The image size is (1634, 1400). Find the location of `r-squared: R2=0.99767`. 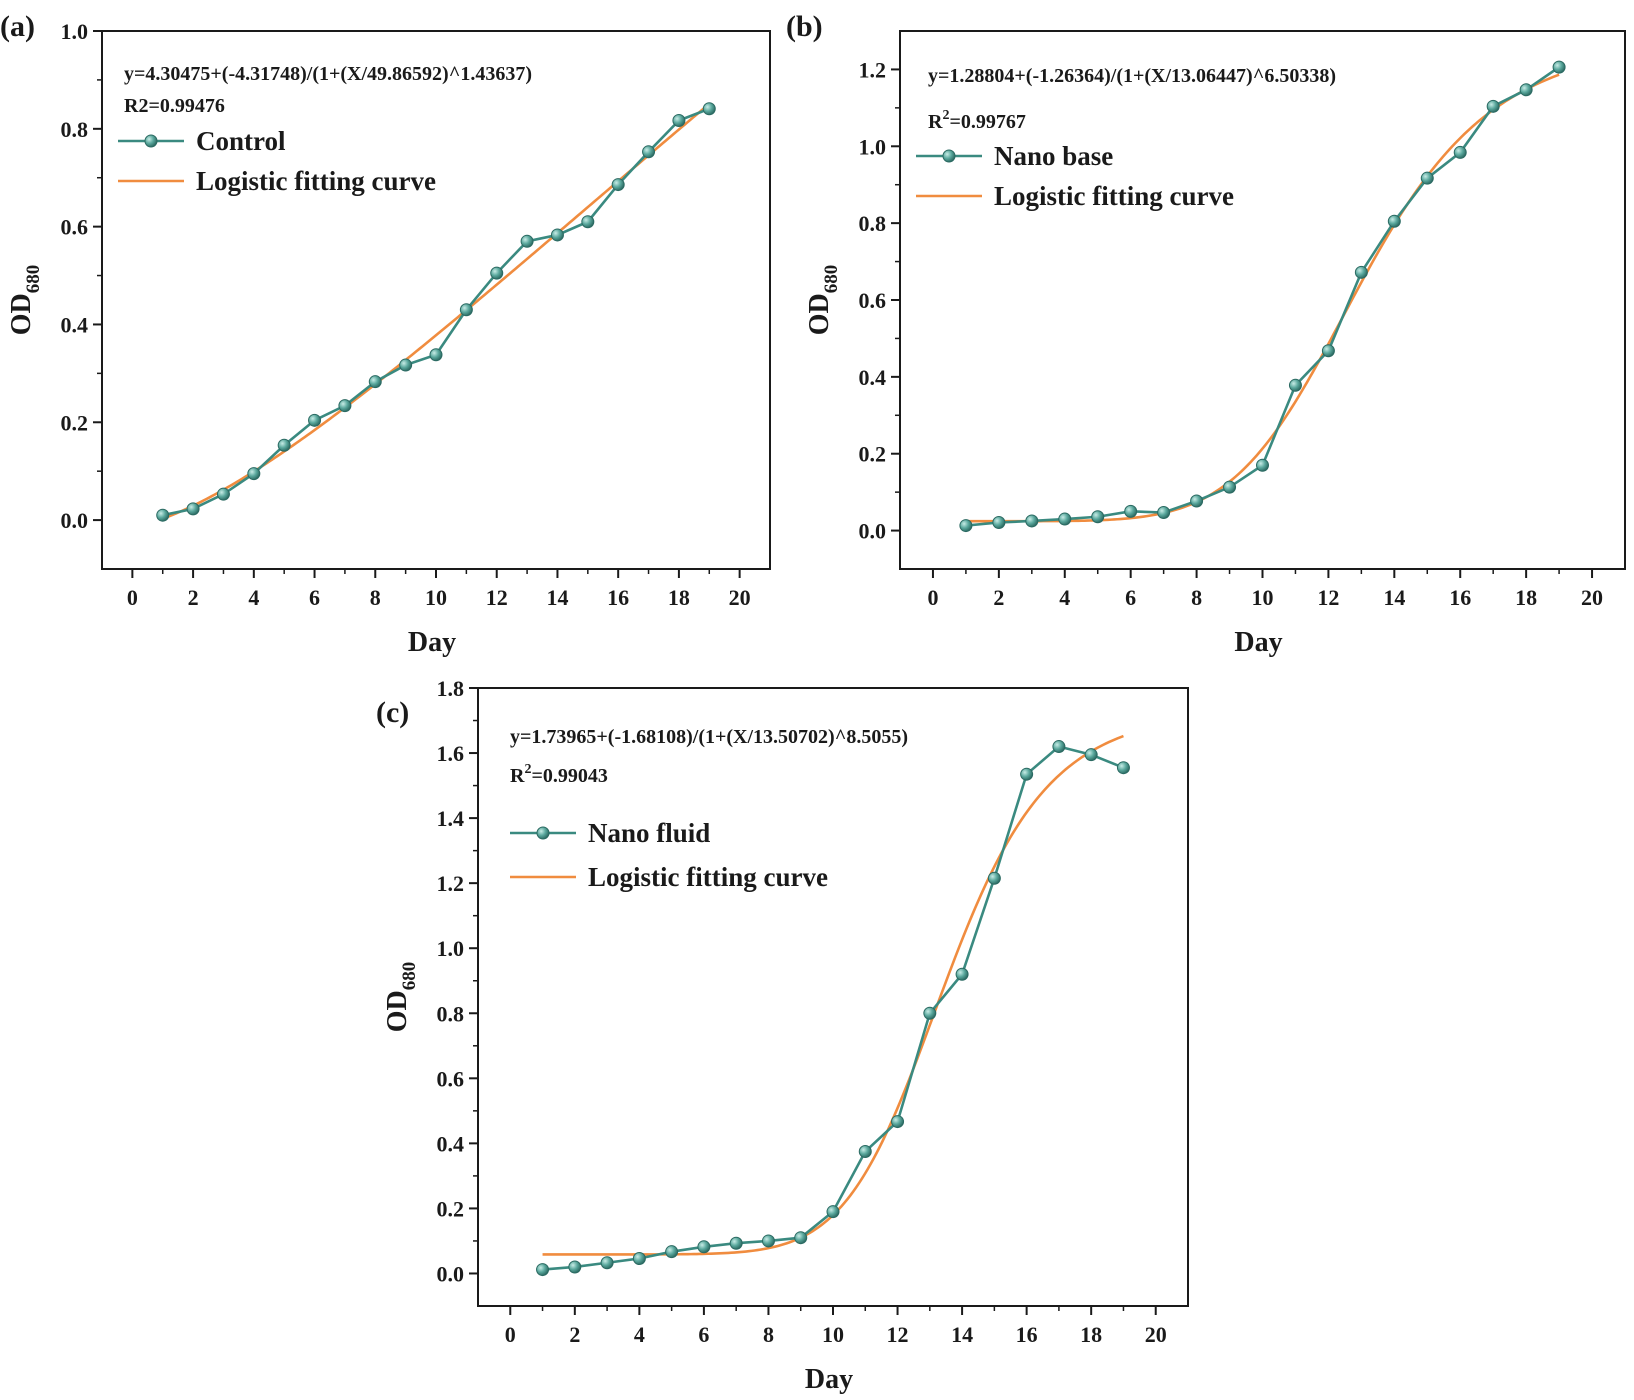

r-squared: R2=0.99767 is located at coordinates (977, 120).